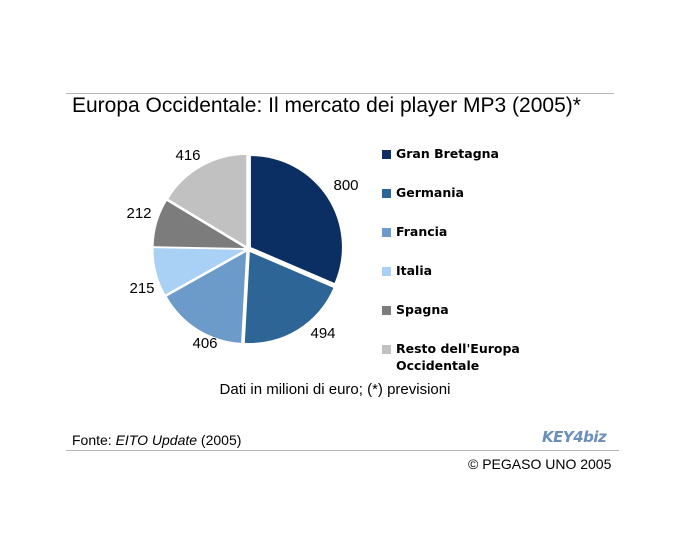 The image size is (700, 550). What do you see at coordinates (94, 440) in the screenshot?
I see `source-prefix: Fonte:` at bounding box center [94, 440].